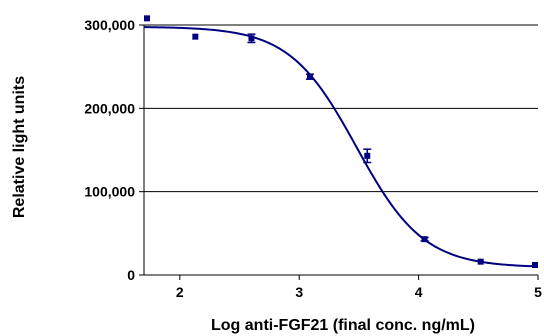  I want to click on x-tick-label: 3, so click(299, 292).